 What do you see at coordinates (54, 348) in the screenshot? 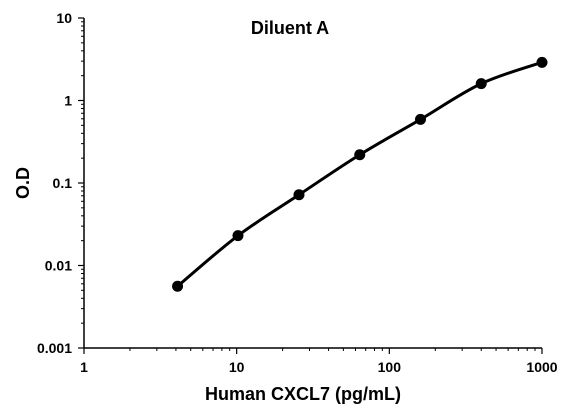
I see `y-tick-label: 0.001` at bounding box center [54, 348].